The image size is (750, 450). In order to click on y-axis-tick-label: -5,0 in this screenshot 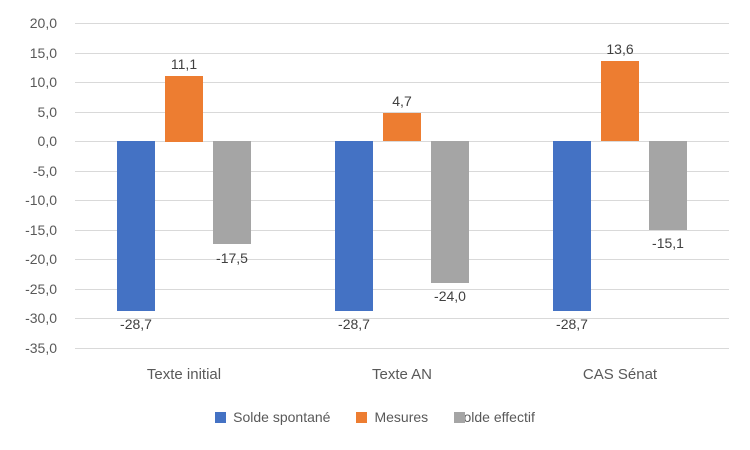, I will do `click(44, 171)`.